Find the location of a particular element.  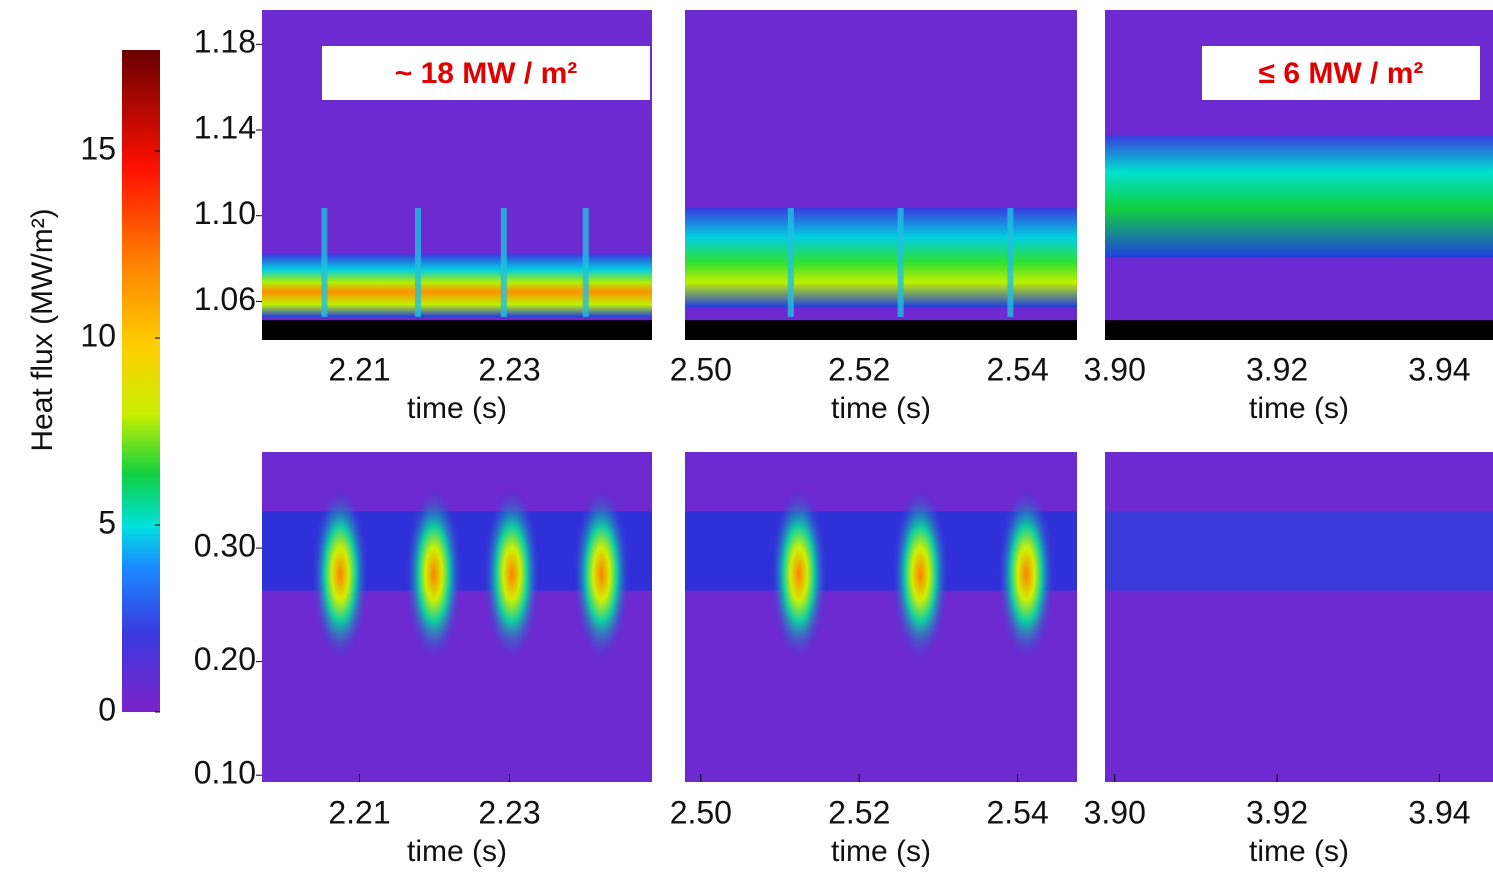

y-tick-label: 0.30 is located at coordinates (225, 546).